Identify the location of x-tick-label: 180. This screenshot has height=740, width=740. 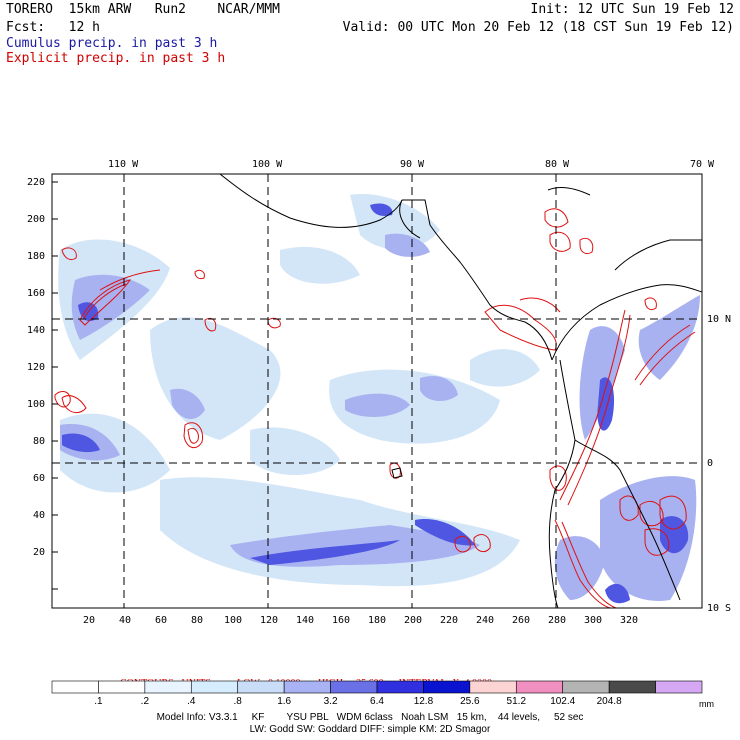
(377, 620).